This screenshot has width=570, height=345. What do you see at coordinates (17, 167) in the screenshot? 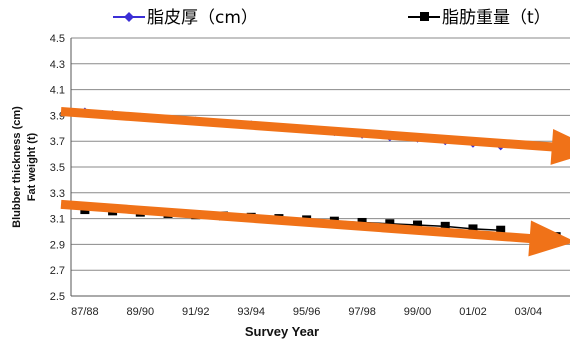
I see `y-axis-title-line1: Blubber thickness (cm)` at bounding box center [17, 167].